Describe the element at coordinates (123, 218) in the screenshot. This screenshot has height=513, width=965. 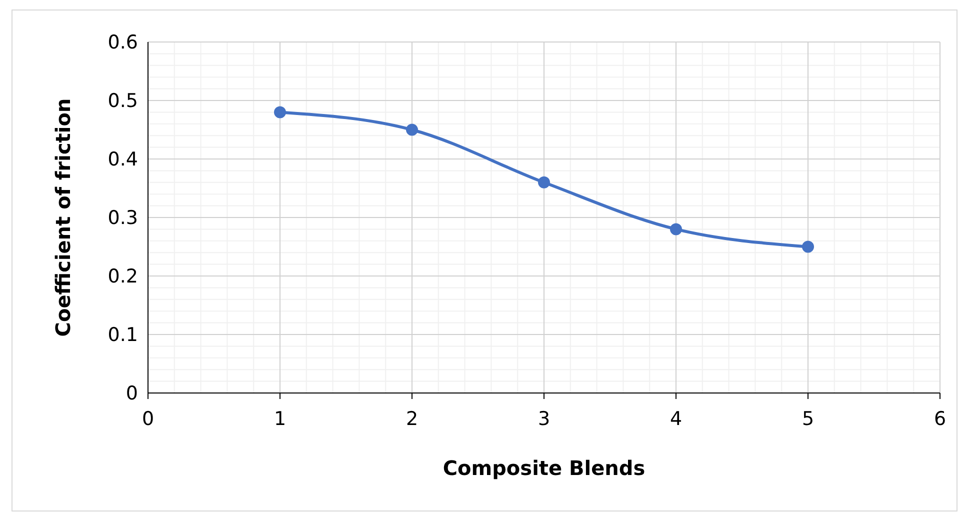
I see `y-tick-label: 0.3` at that location.